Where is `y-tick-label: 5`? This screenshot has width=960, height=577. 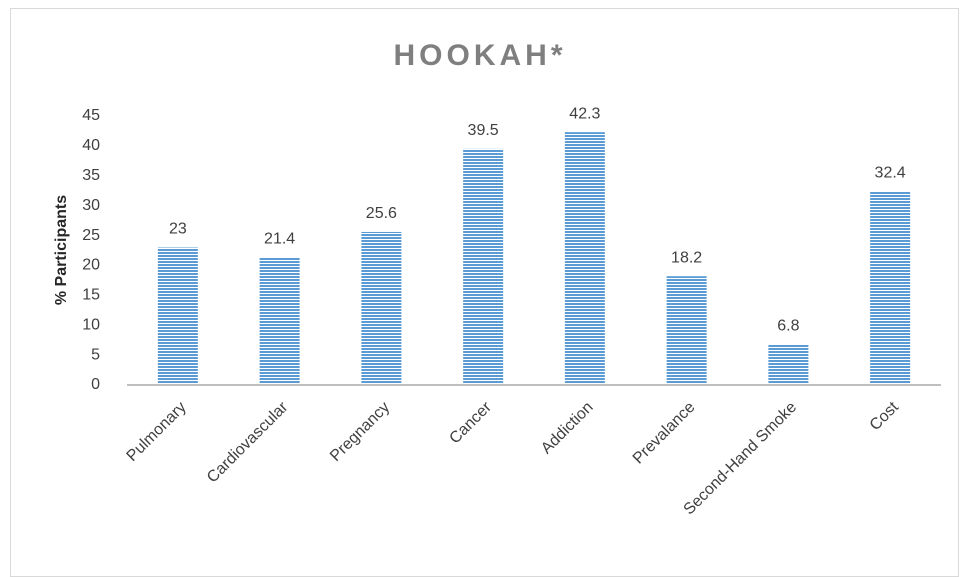 y-tick-label: 5 is located at coordinates (95, 354).